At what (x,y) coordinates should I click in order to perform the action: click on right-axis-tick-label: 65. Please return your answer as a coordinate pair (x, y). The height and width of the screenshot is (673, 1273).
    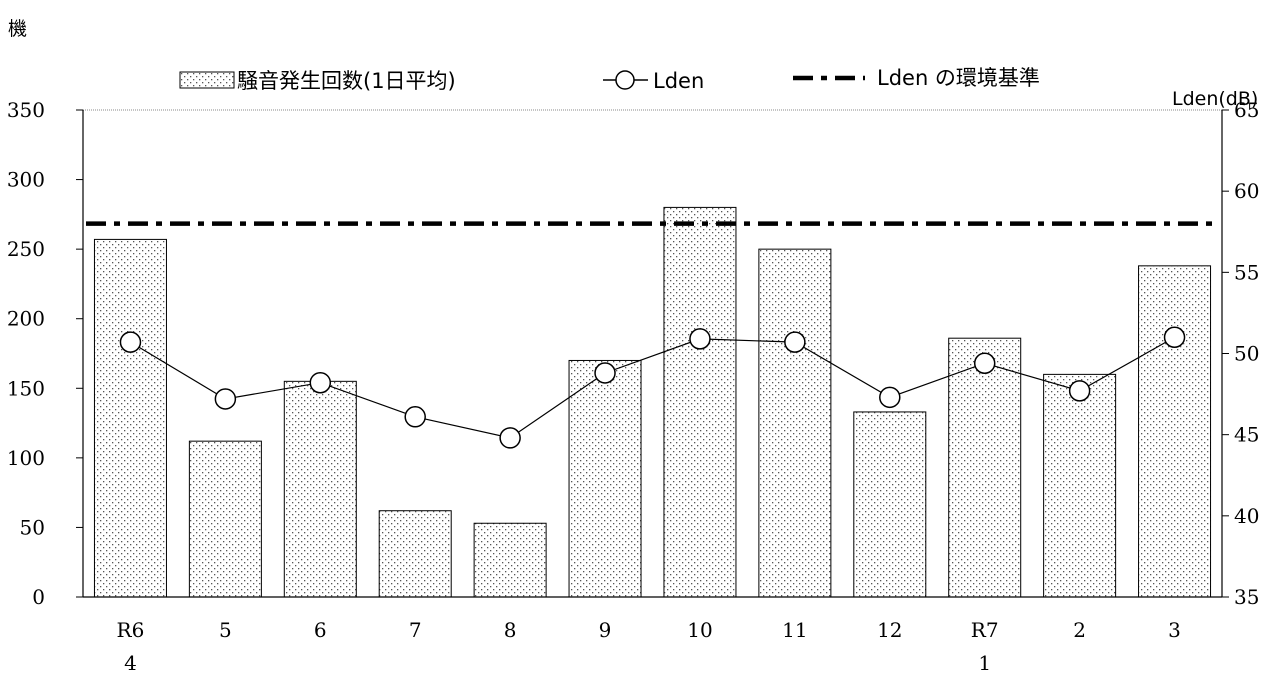
    Looking at the image, I should click on (1246, 110).